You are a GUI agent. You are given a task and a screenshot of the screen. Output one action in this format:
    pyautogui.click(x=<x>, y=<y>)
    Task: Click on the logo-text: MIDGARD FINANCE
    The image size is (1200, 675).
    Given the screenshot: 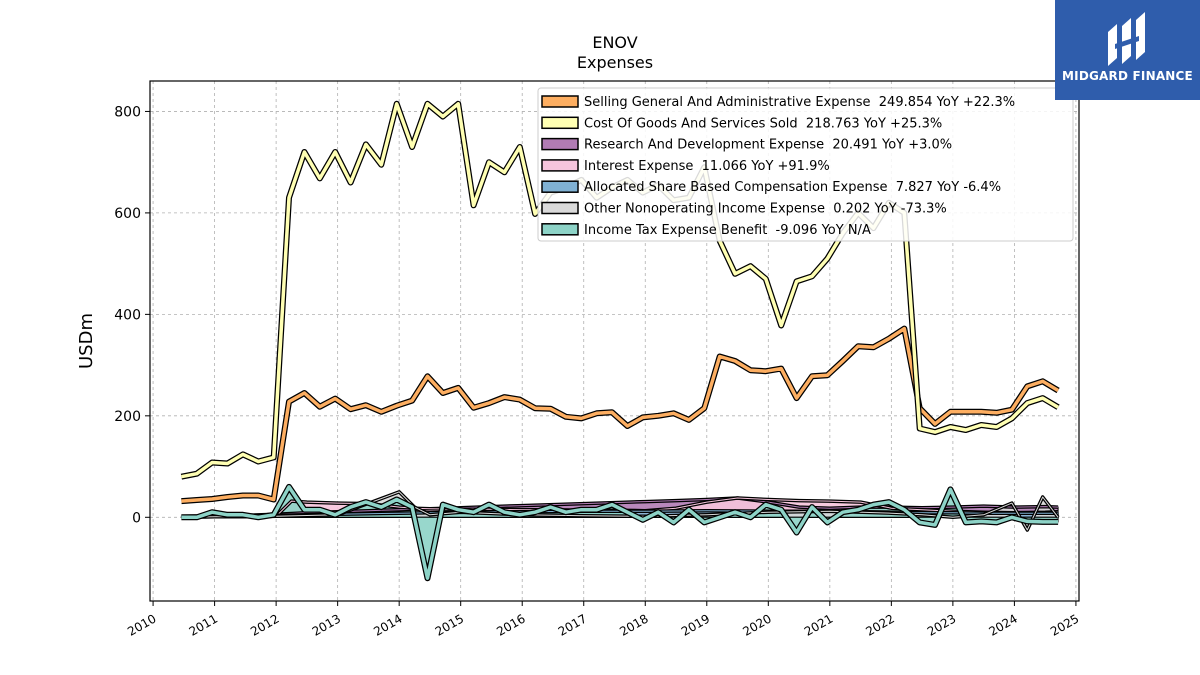 What is the action you would take?
    pyautogui.click(x=1127, y=76)
    